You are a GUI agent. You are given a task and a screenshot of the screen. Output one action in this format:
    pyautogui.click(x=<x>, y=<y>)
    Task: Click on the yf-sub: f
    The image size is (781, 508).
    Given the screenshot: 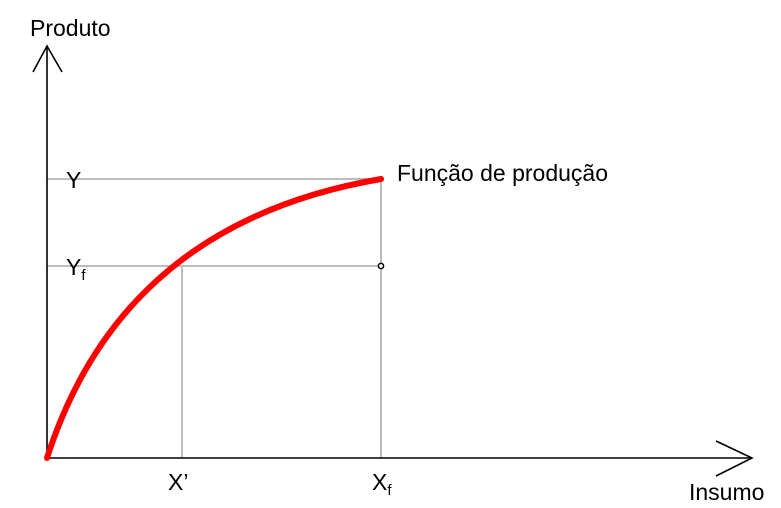 What is the action you would take?
    pyautogui.click(x=83, y=275)
    